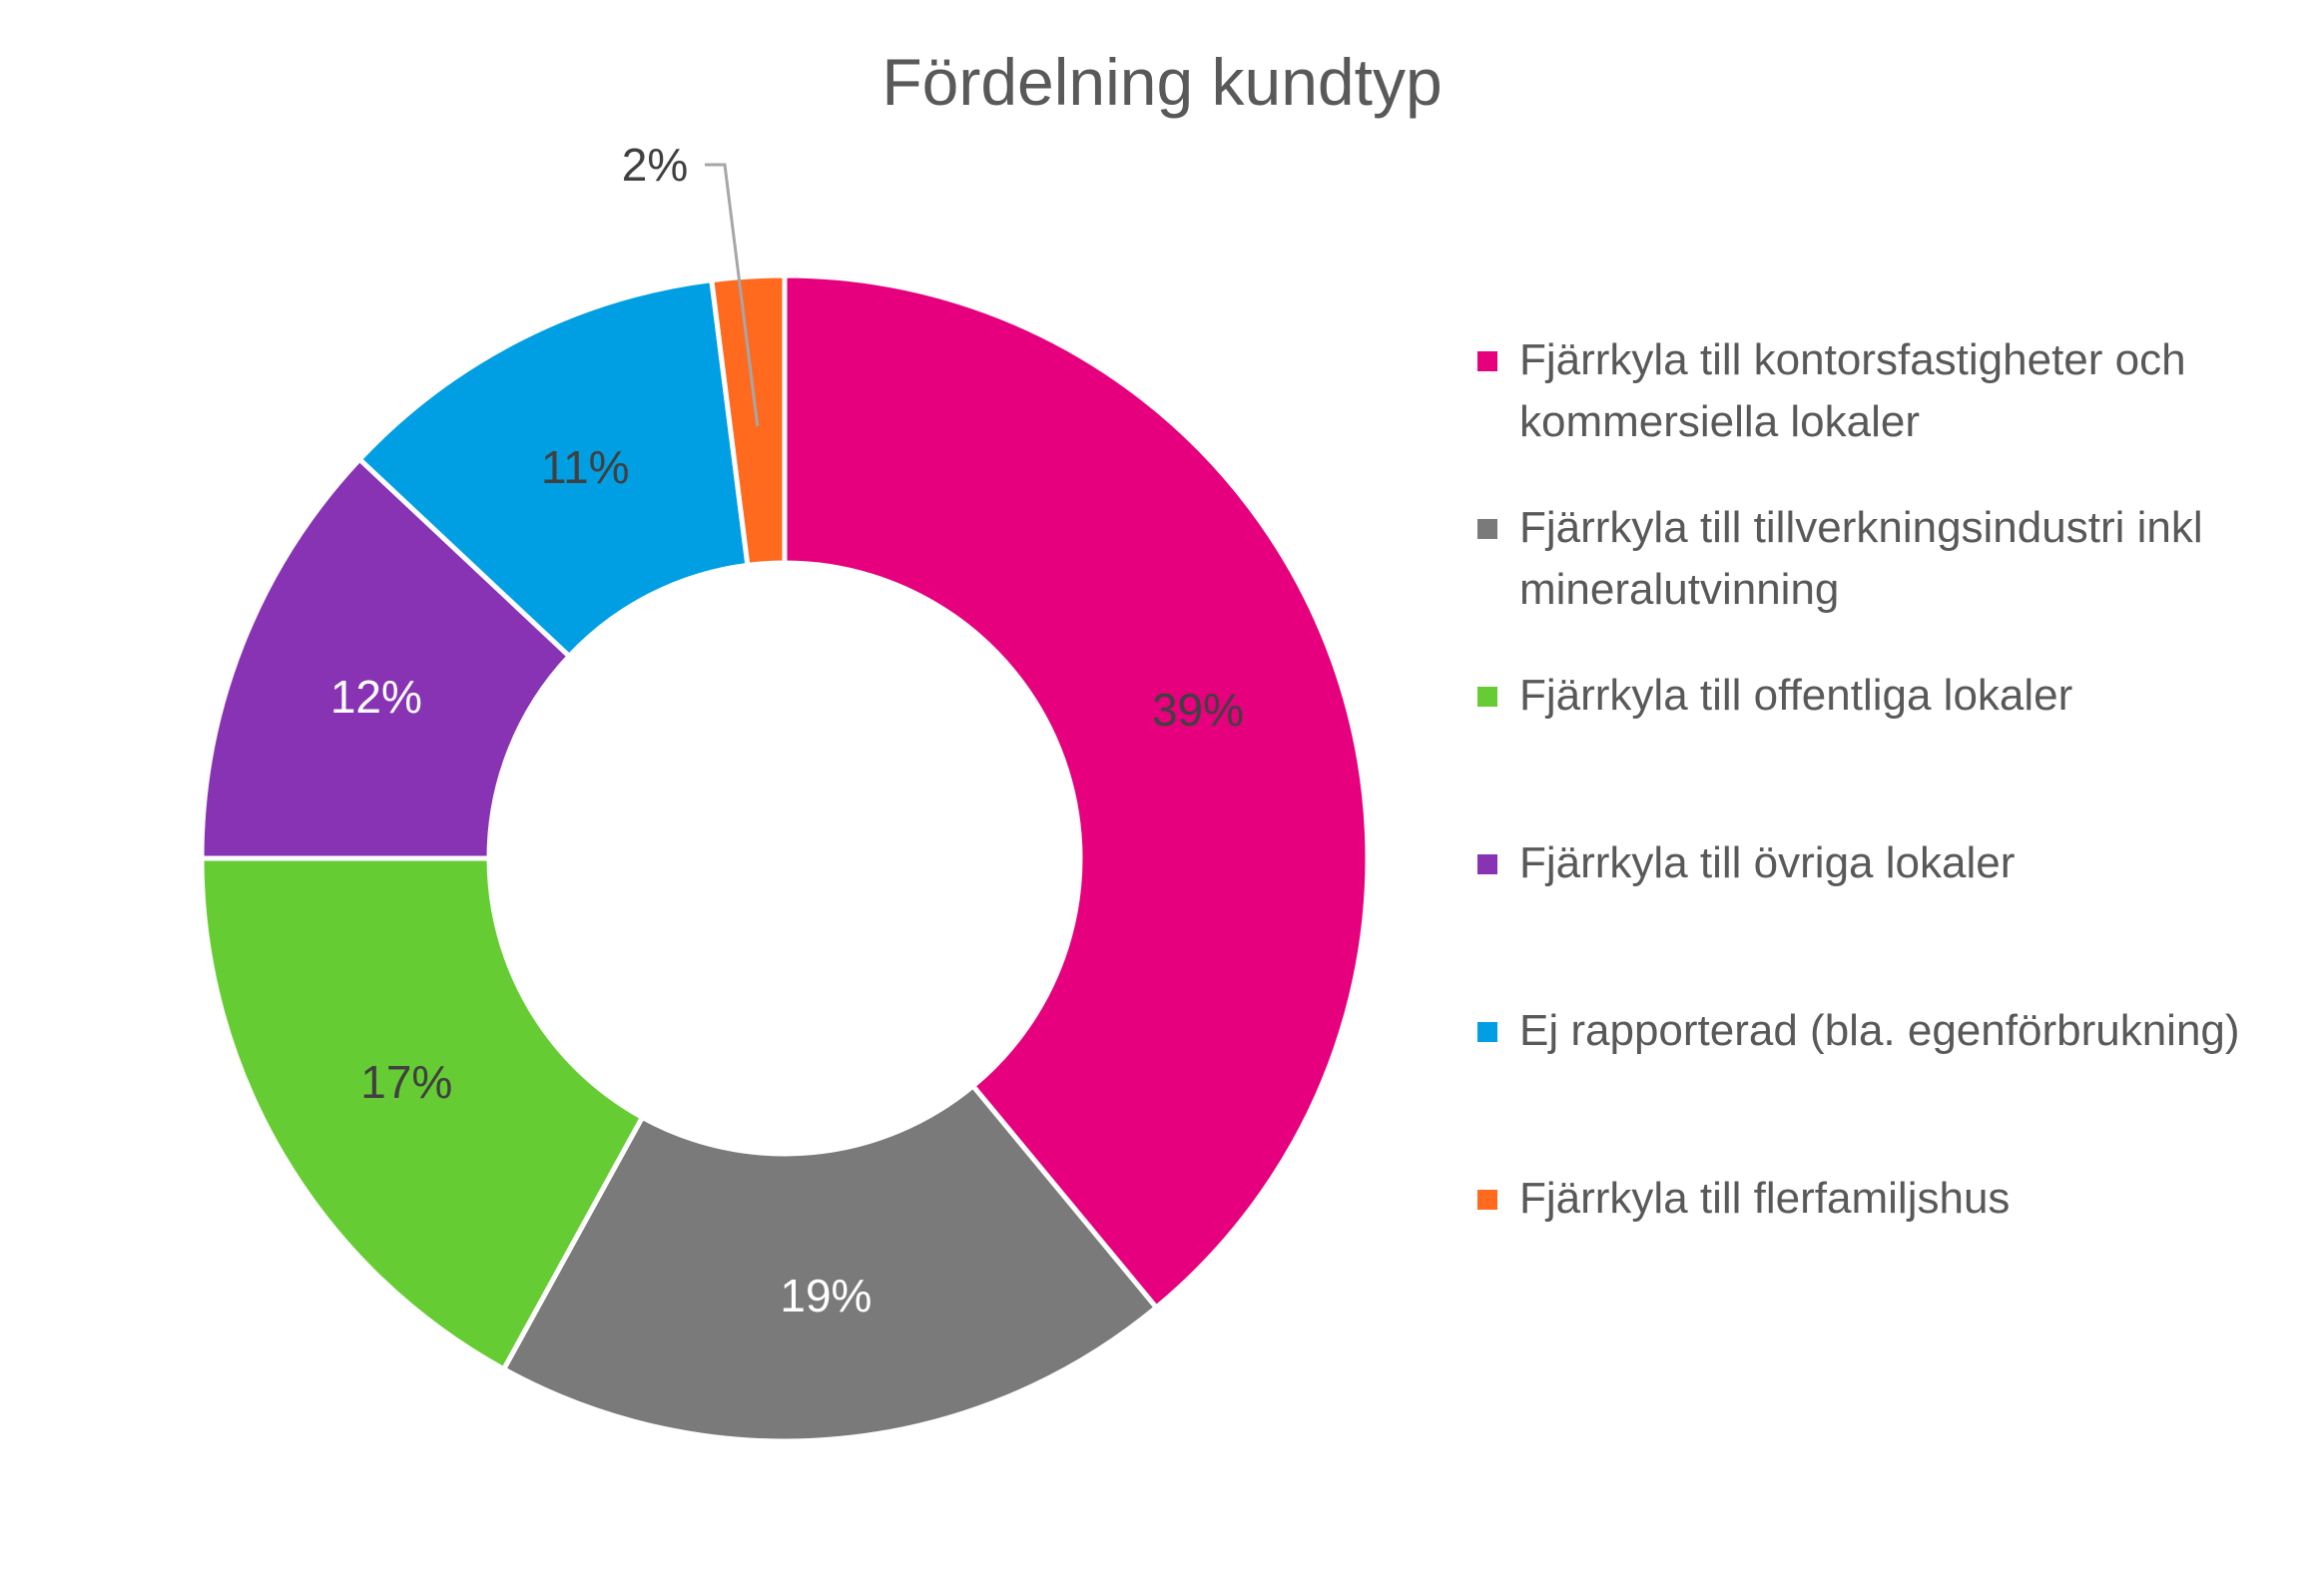 This screenshot has width=2324, height=1580. What do you see at coordinates (586, 467) in the screenshot?
I see `slice-label-4: 11%` at bounding box center [586, 467].